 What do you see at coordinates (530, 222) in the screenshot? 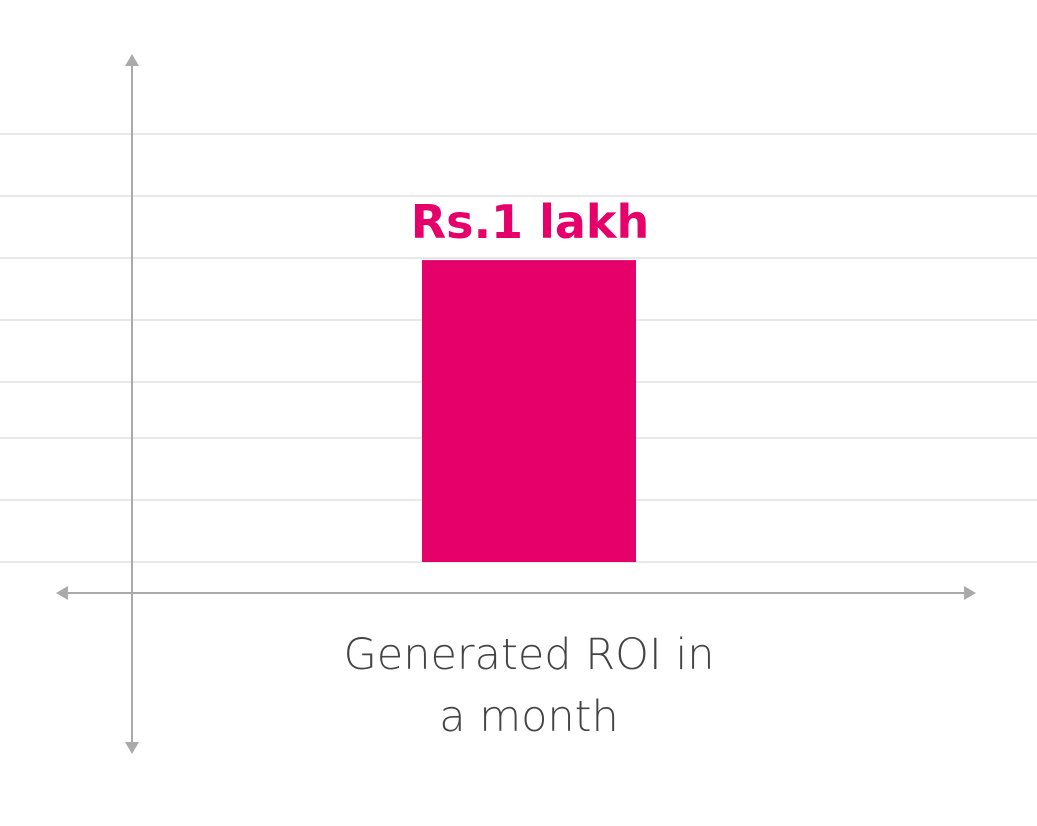
I see `value-label: Rs.1 lakh` at bounding box center [530, 222].